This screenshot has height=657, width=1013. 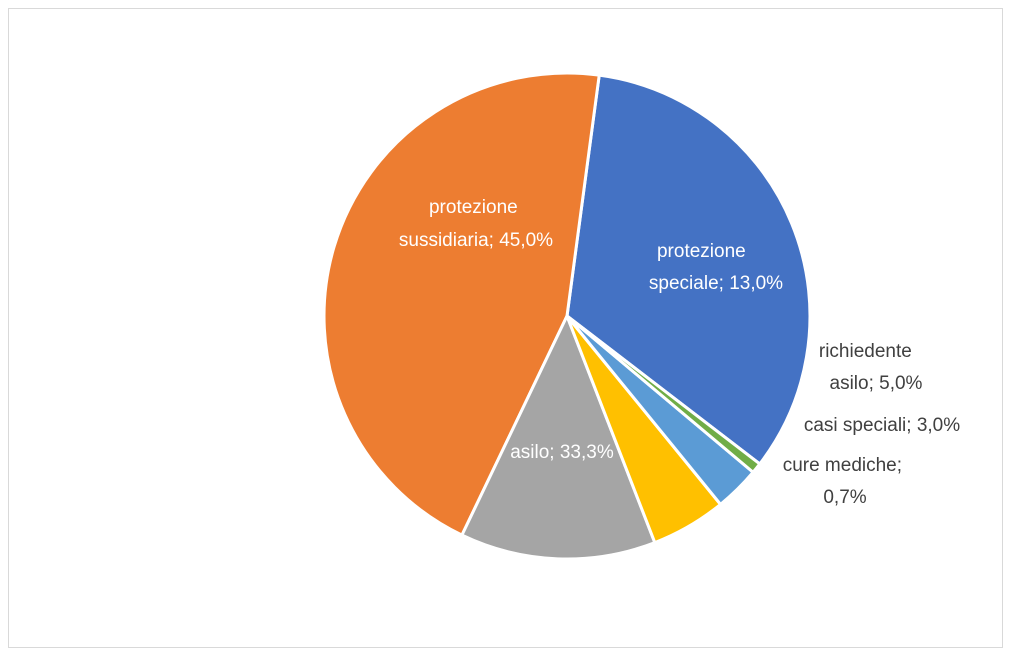 I want to click on label-asilo: asilo; 33,3%, so click(x=562, y=452).